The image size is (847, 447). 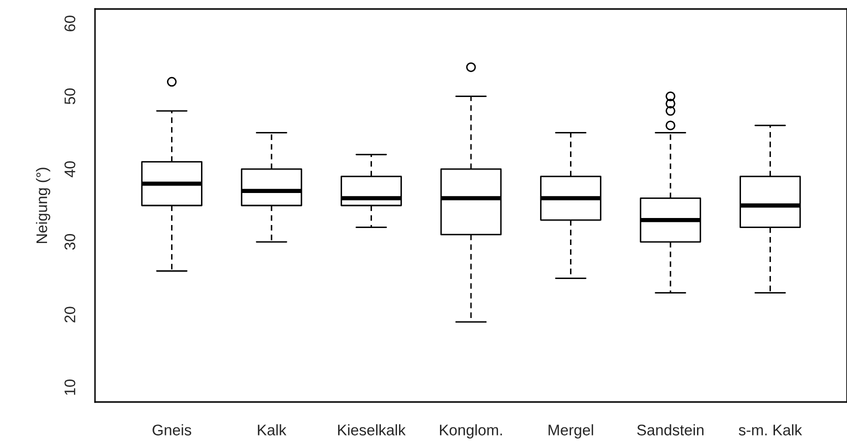 I want to click on y-tick-label: 10, so click(x=70, y=387).